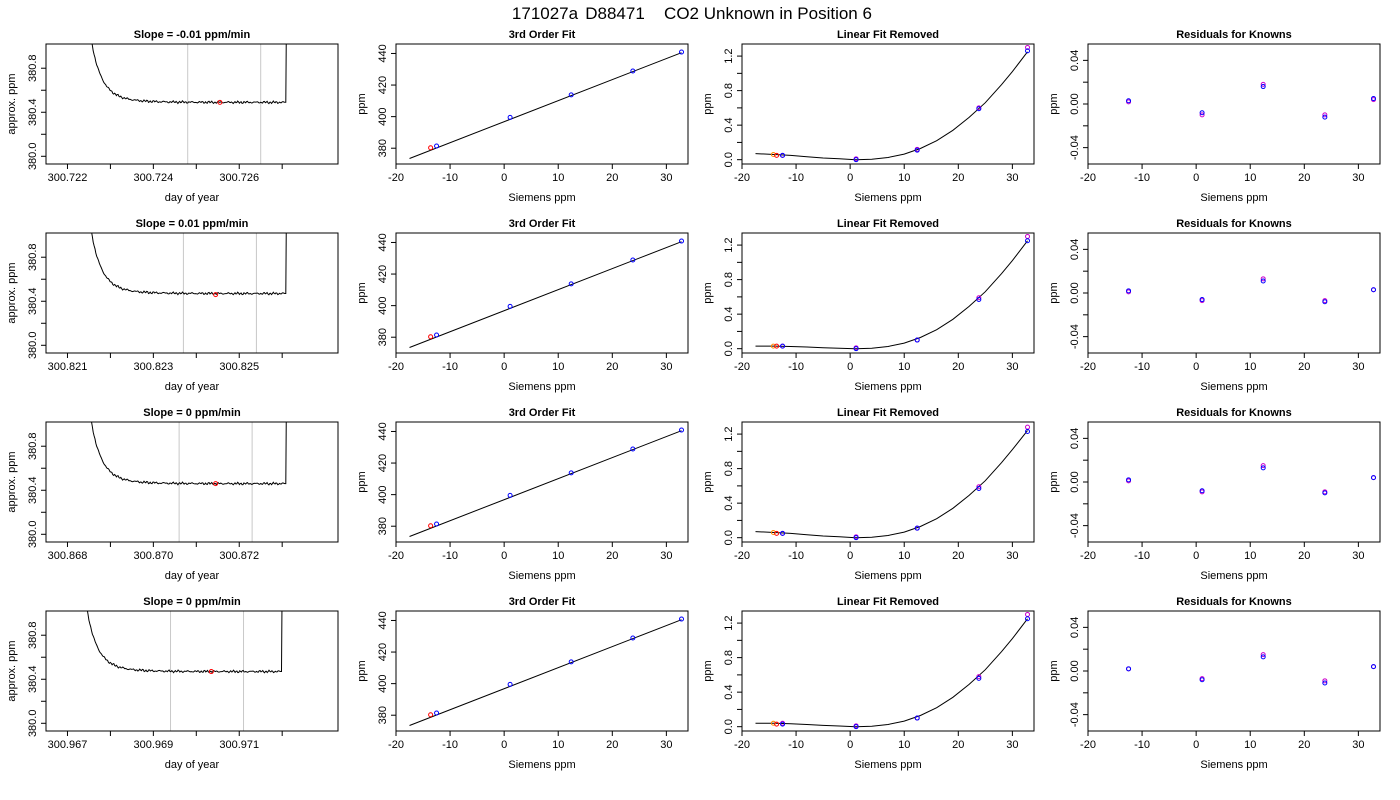  I want to click on y-tick-label: 1.2, so click(729, 55).